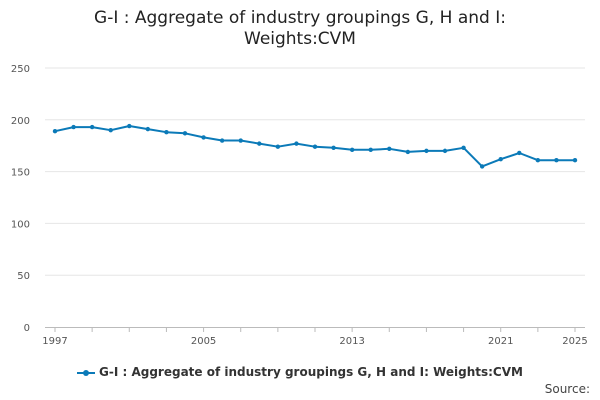 The image size is (600, 400). What do you see at coordinates (54, 341) in the screenshot?
I see `x-tick-label-1997: 1997` at bounding box center [54, 341].